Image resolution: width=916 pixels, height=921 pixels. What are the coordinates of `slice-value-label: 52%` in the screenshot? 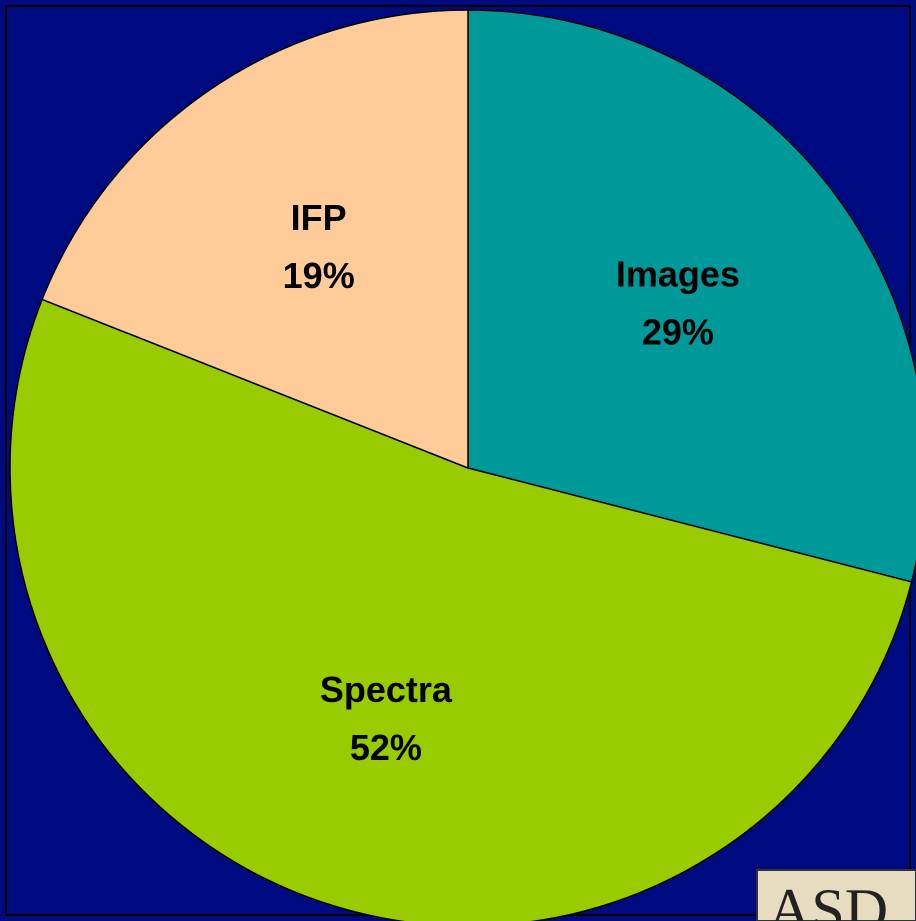 It's located at (386, 747).